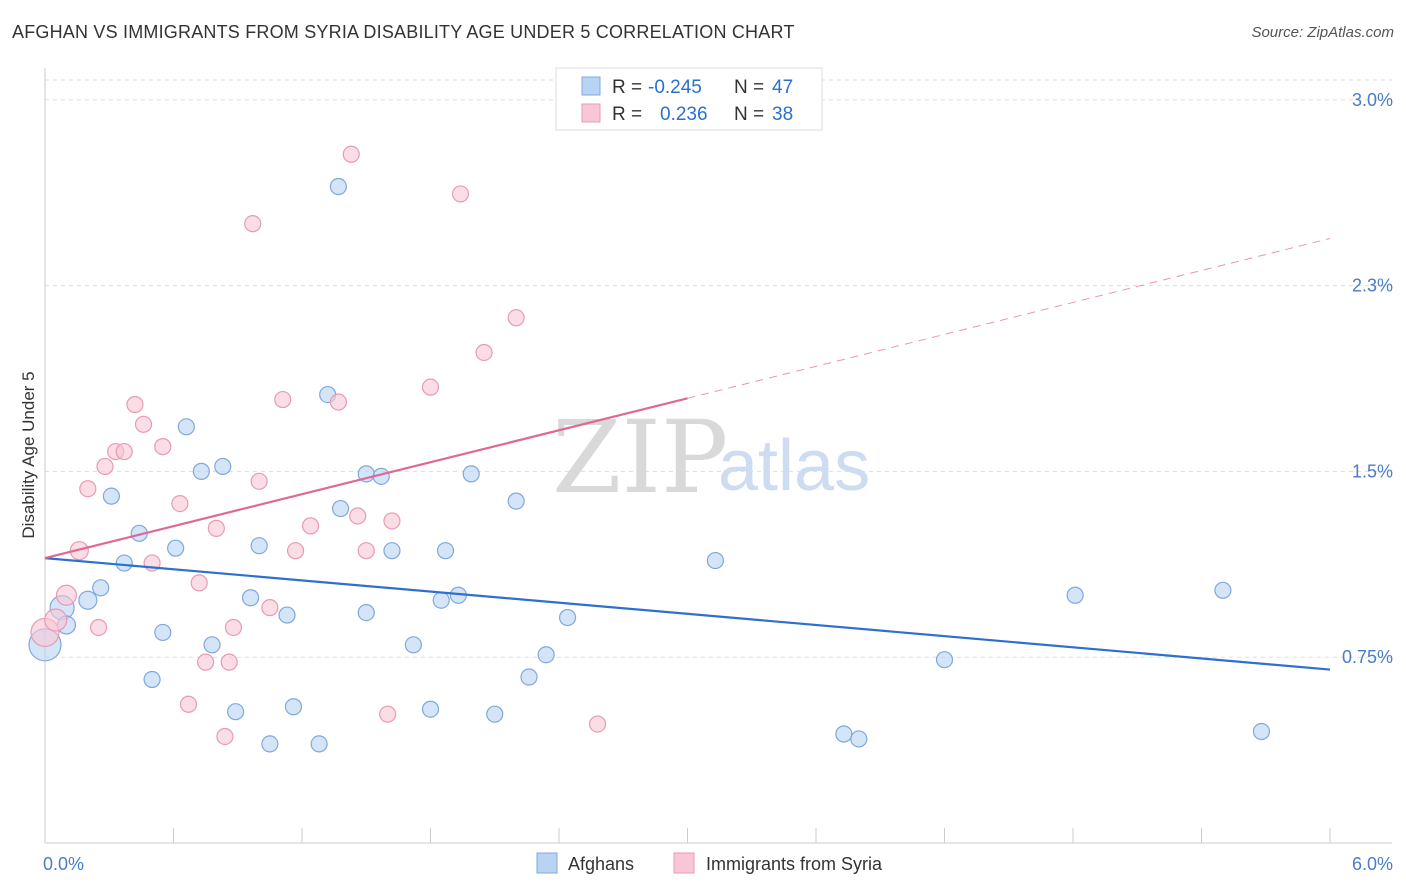  I want to click on legend-label-syria: Immigrants from Syria, so click(794, 864).